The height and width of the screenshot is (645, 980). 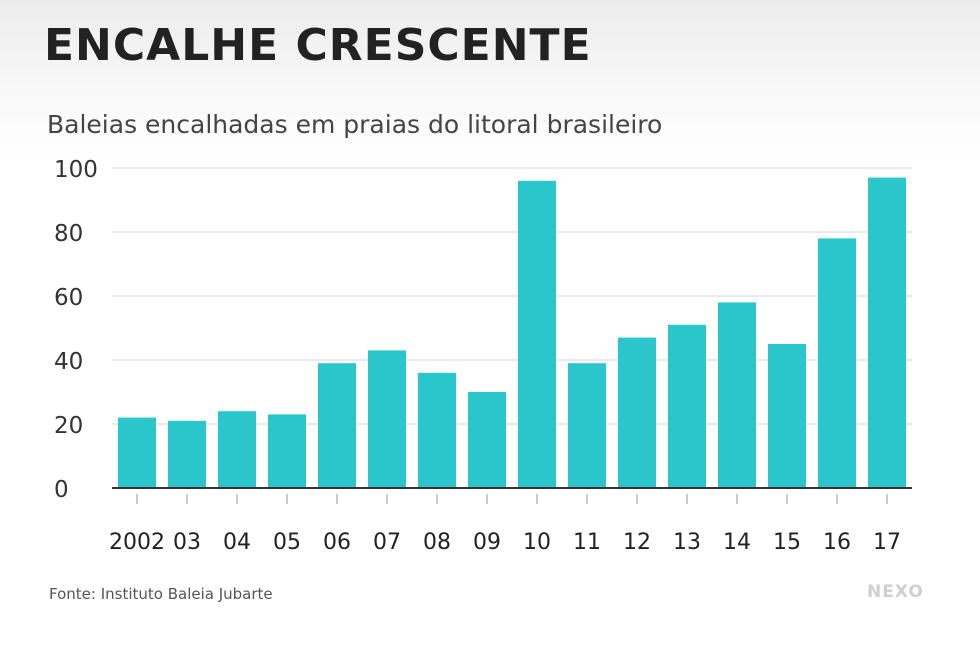 I want to click on y-axis-ticks: 0 20 40 60 80 100, so click(x=76, y=330).